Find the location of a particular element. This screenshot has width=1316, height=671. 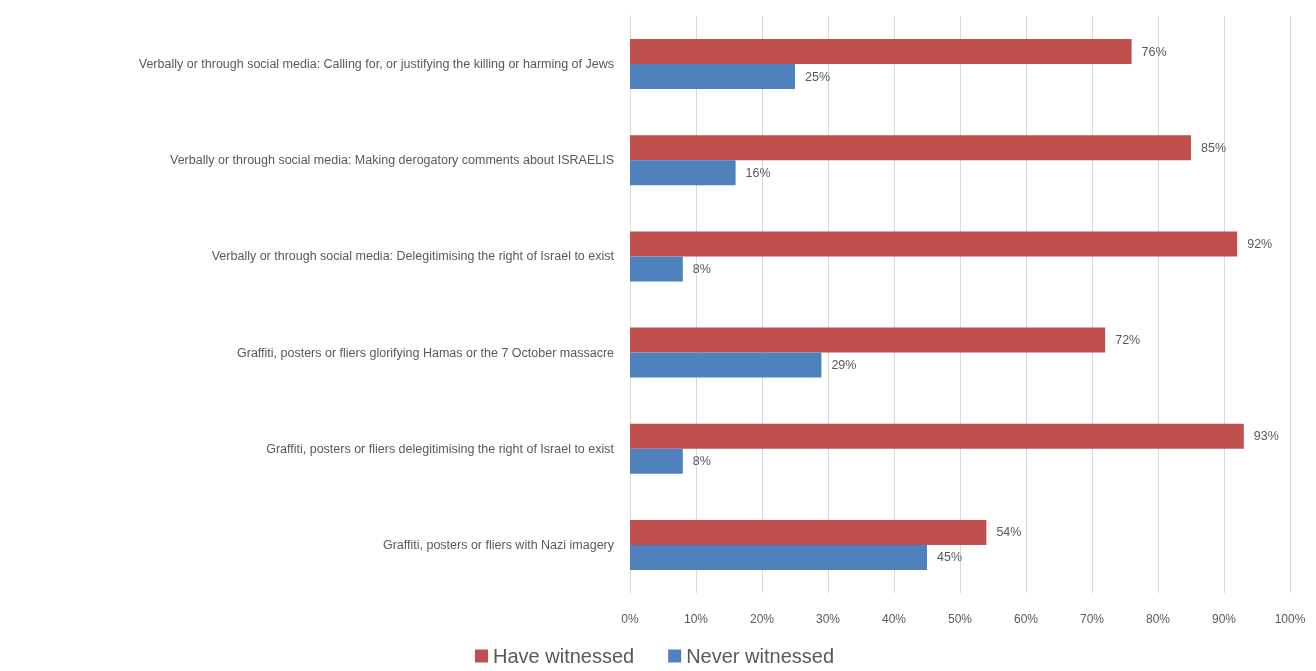

x-tick-label: 70% is located at coordinates (1092, 619).